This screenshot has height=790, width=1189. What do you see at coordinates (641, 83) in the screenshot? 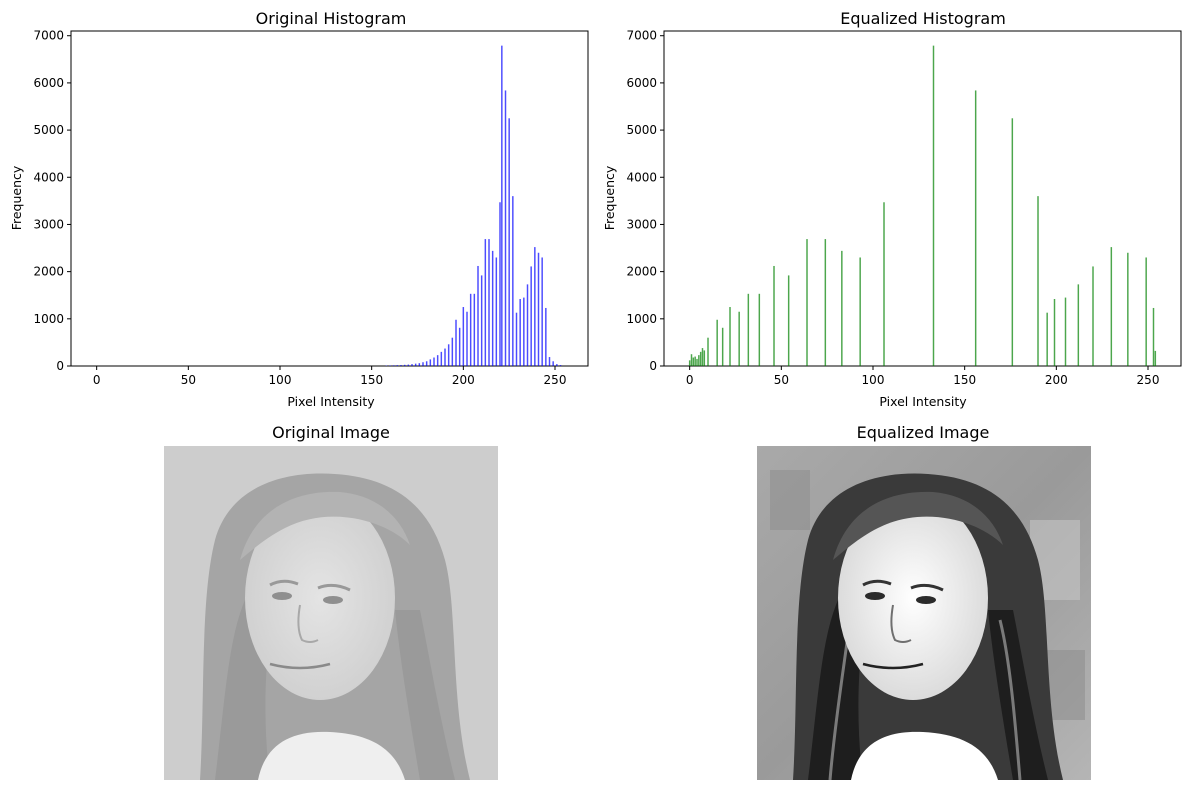
I see `y-tick-label: 6000` at bounding box center [641, 83].